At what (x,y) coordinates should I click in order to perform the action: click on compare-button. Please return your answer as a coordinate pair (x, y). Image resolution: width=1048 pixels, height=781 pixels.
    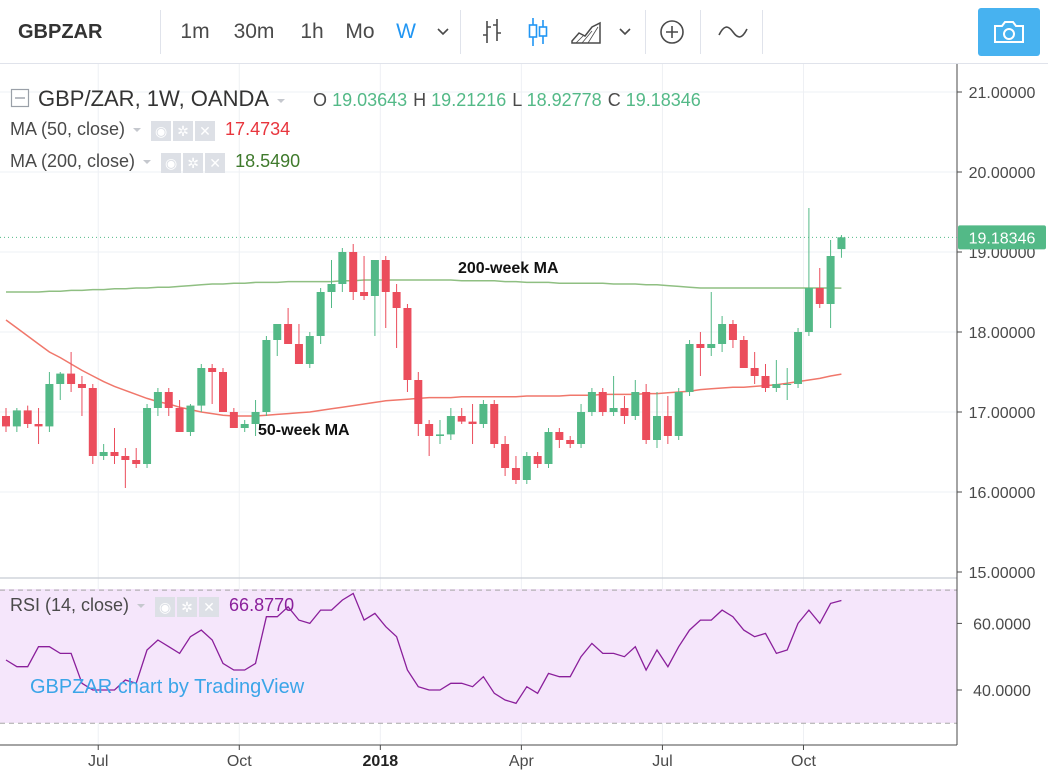
    Looking at the image, I should click on (733, 32).